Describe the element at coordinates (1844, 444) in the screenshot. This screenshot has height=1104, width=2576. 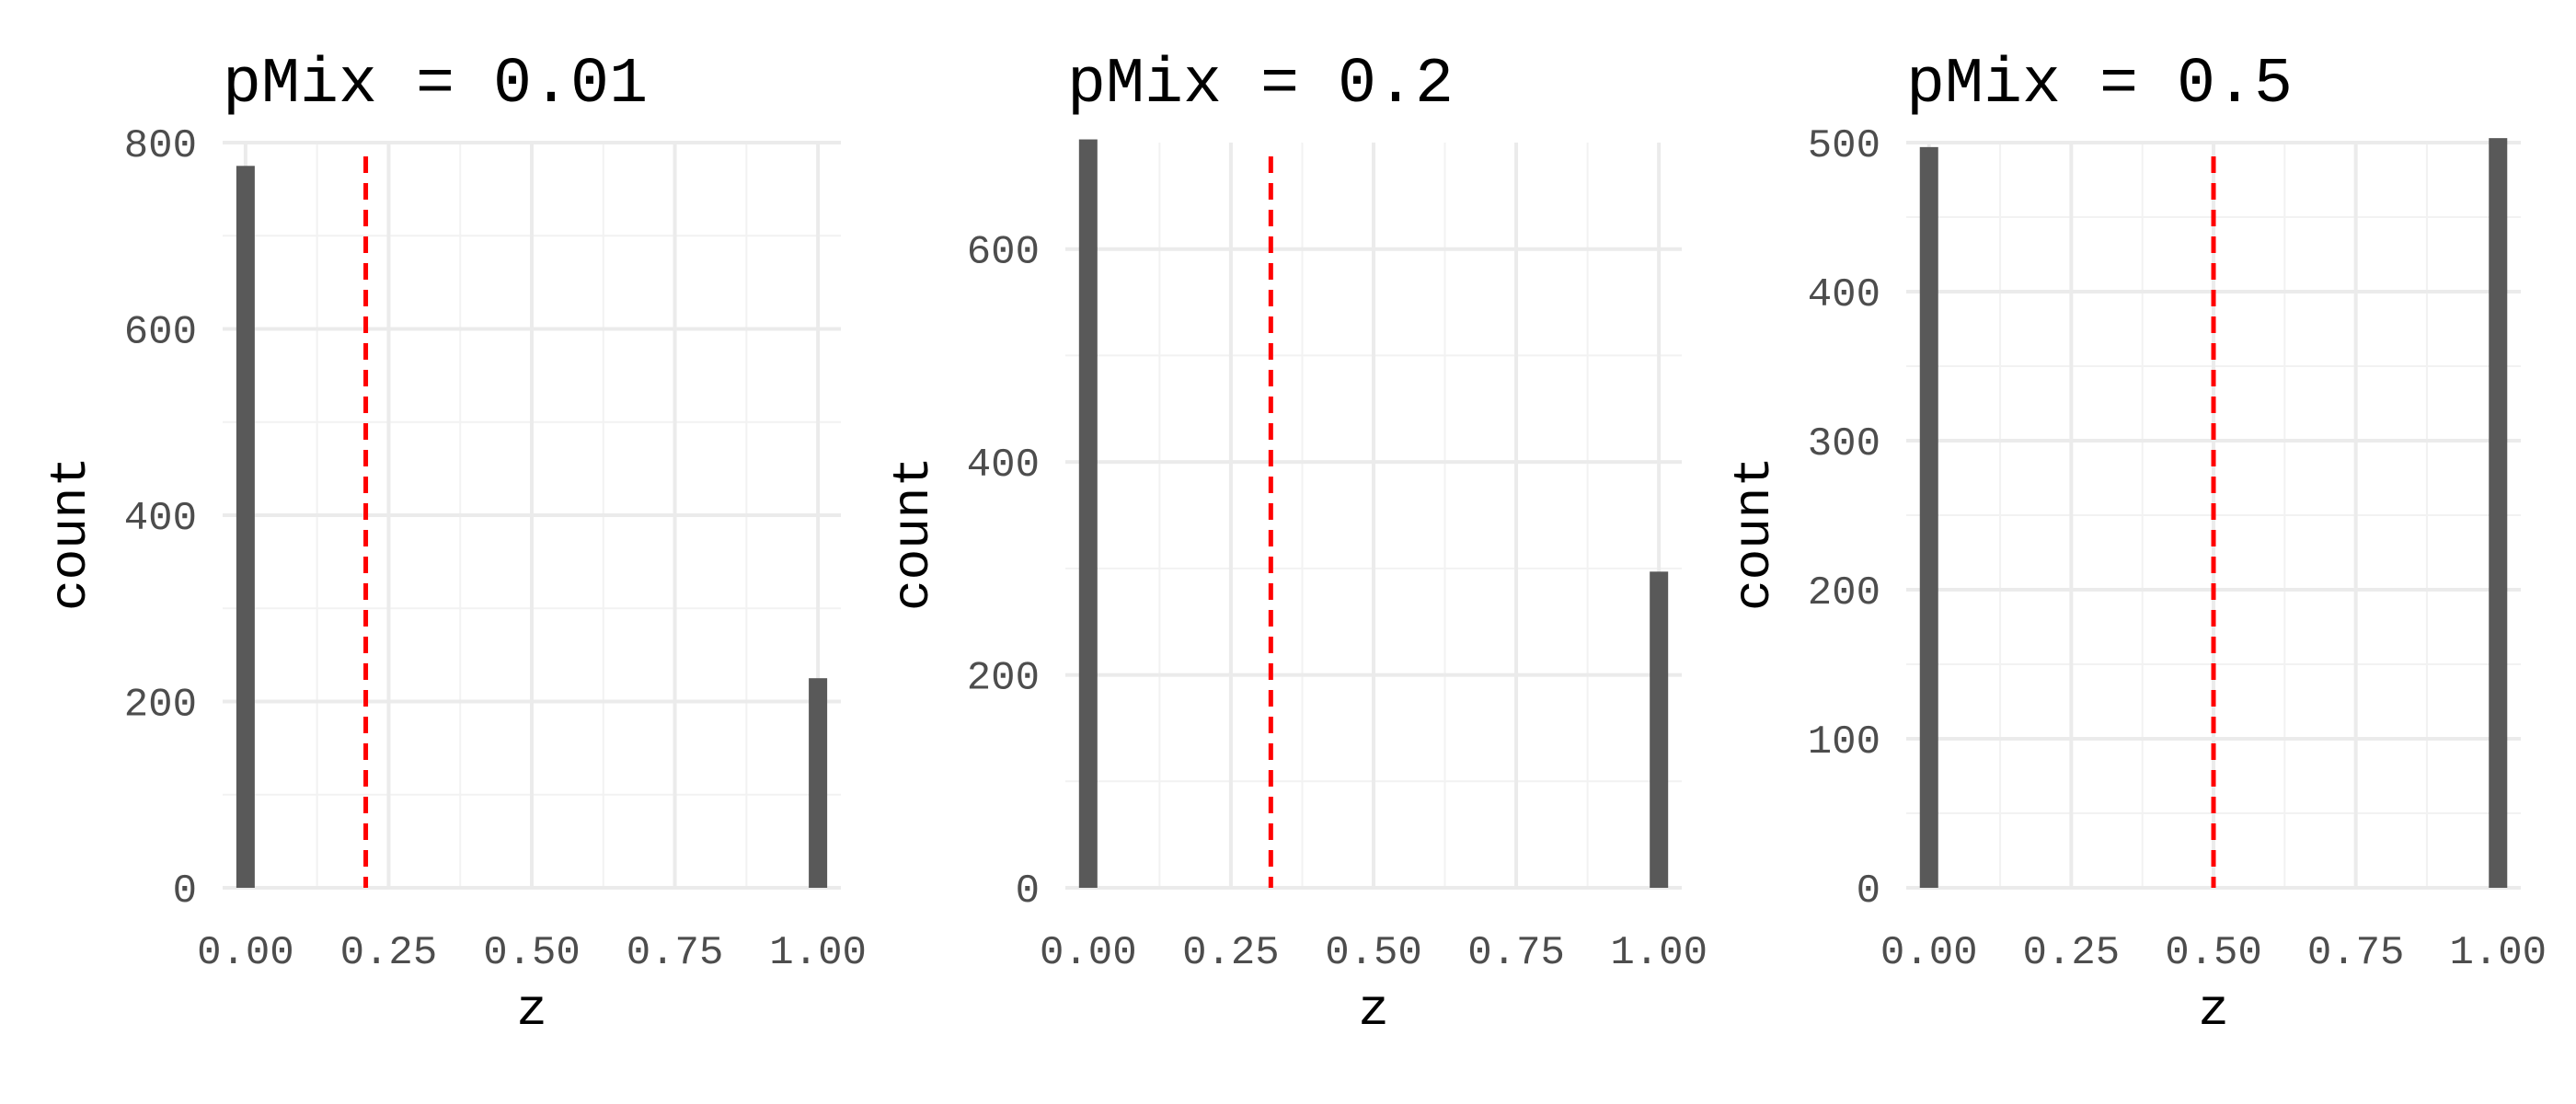
I see `y-tick-label: 300` at that location.